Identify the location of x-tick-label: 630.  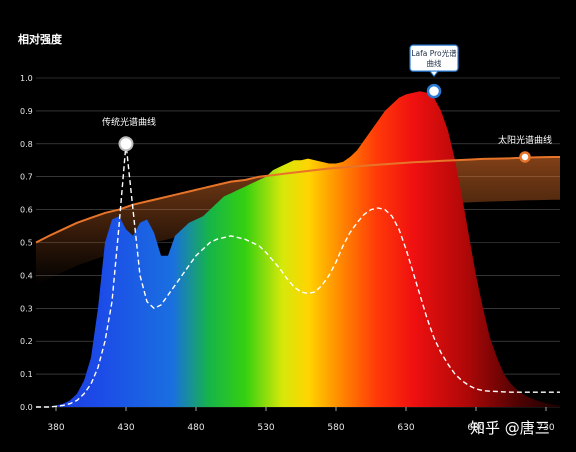
(405, 428).